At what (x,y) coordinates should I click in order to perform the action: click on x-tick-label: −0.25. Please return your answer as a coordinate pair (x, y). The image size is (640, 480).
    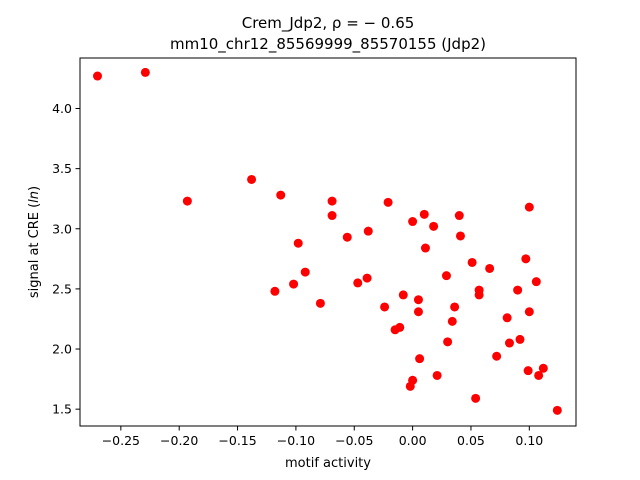
    Looking at the image, I should click on (121, 440).